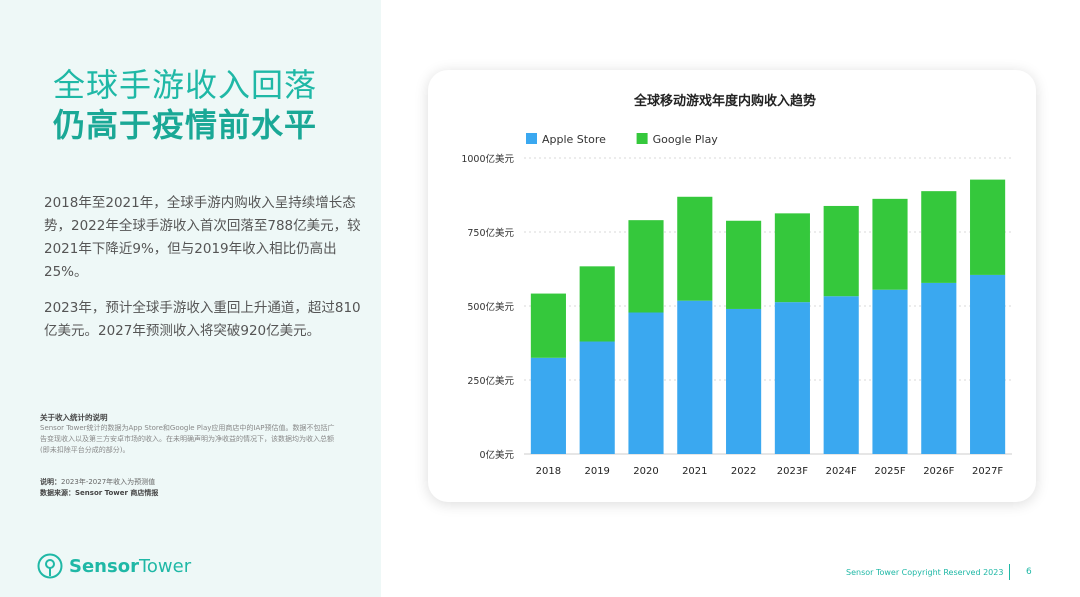  Describe the element at coordinates (987, 471) in the screenshot. I see `x-tick-label: 2027F` at that location.